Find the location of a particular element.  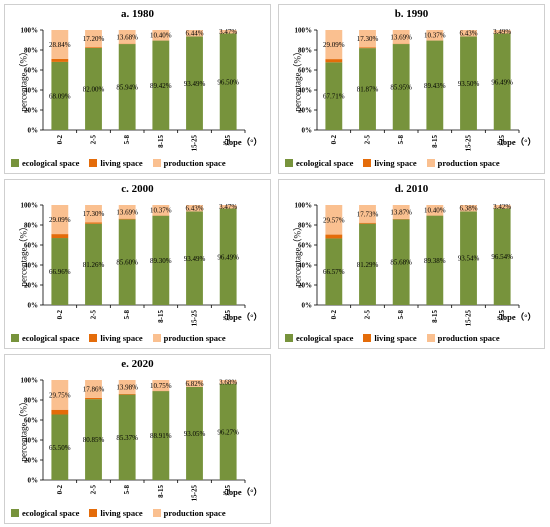

x-tick-label: >25 is located at coordinates (502, 140).